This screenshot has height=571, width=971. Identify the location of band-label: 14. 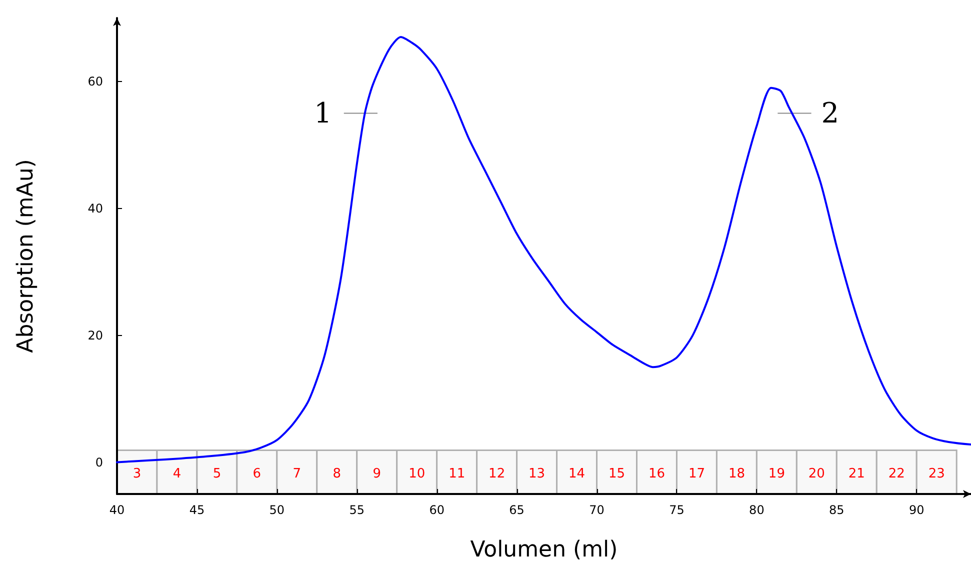
(577, 474).